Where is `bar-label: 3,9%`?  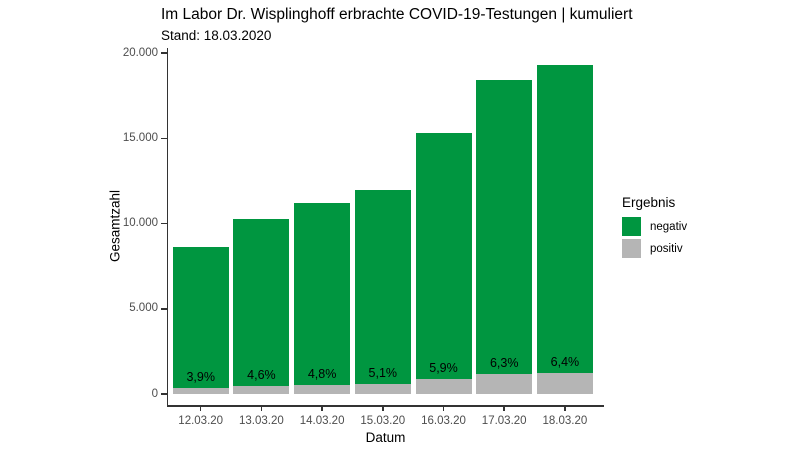
bar-label: 3,9% is located at coordinates (200, 377).